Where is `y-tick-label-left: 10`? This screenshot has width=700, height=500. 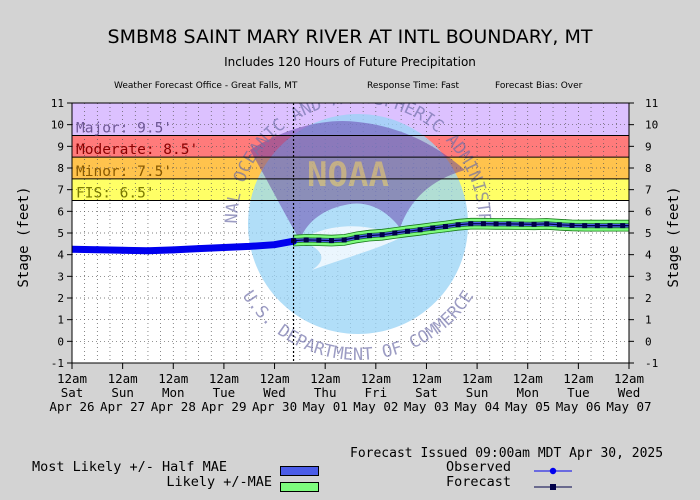
y-tick-label-left: 10 is located at coordinates (57, 125).